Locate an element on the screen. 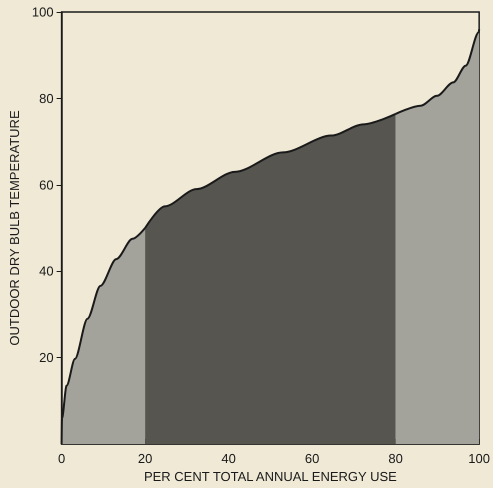 The height and width of the screenshot is (488, 493). x-tick-label: 40 is located at coordinates (228, 458).